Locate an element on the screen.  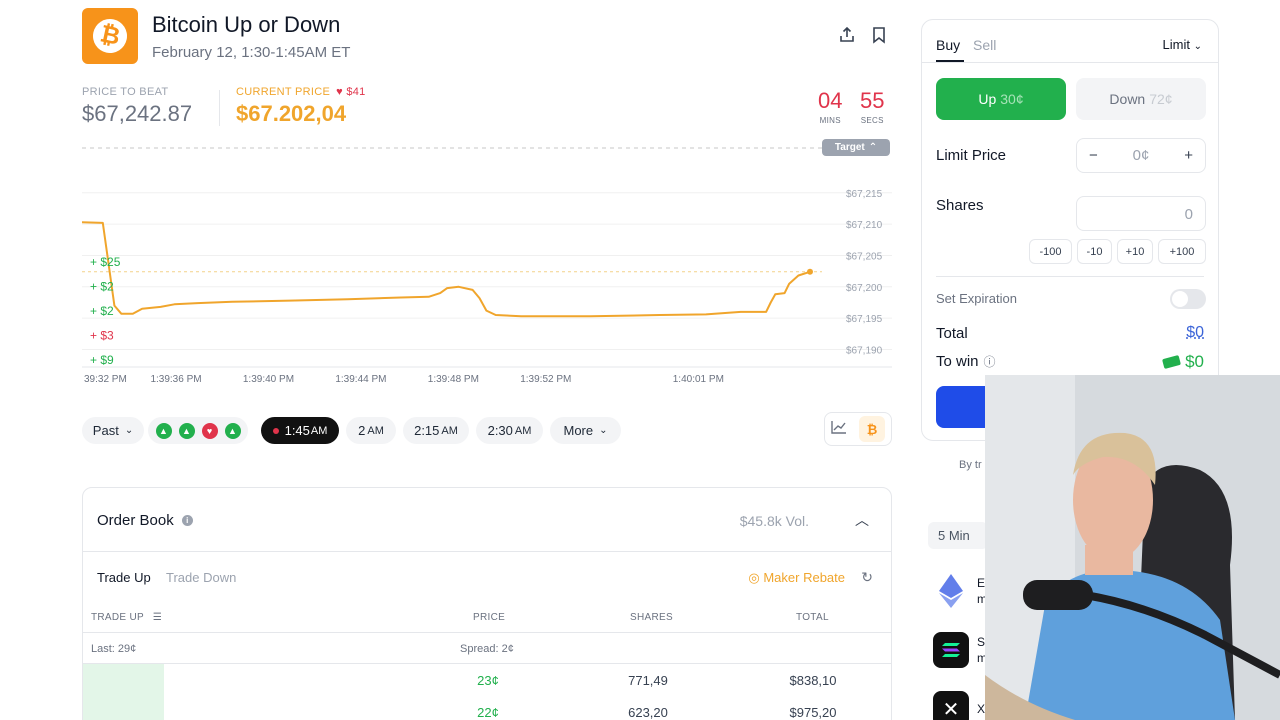
time-slot-215am: 2:15 AM is located at coordinates (436, 430).